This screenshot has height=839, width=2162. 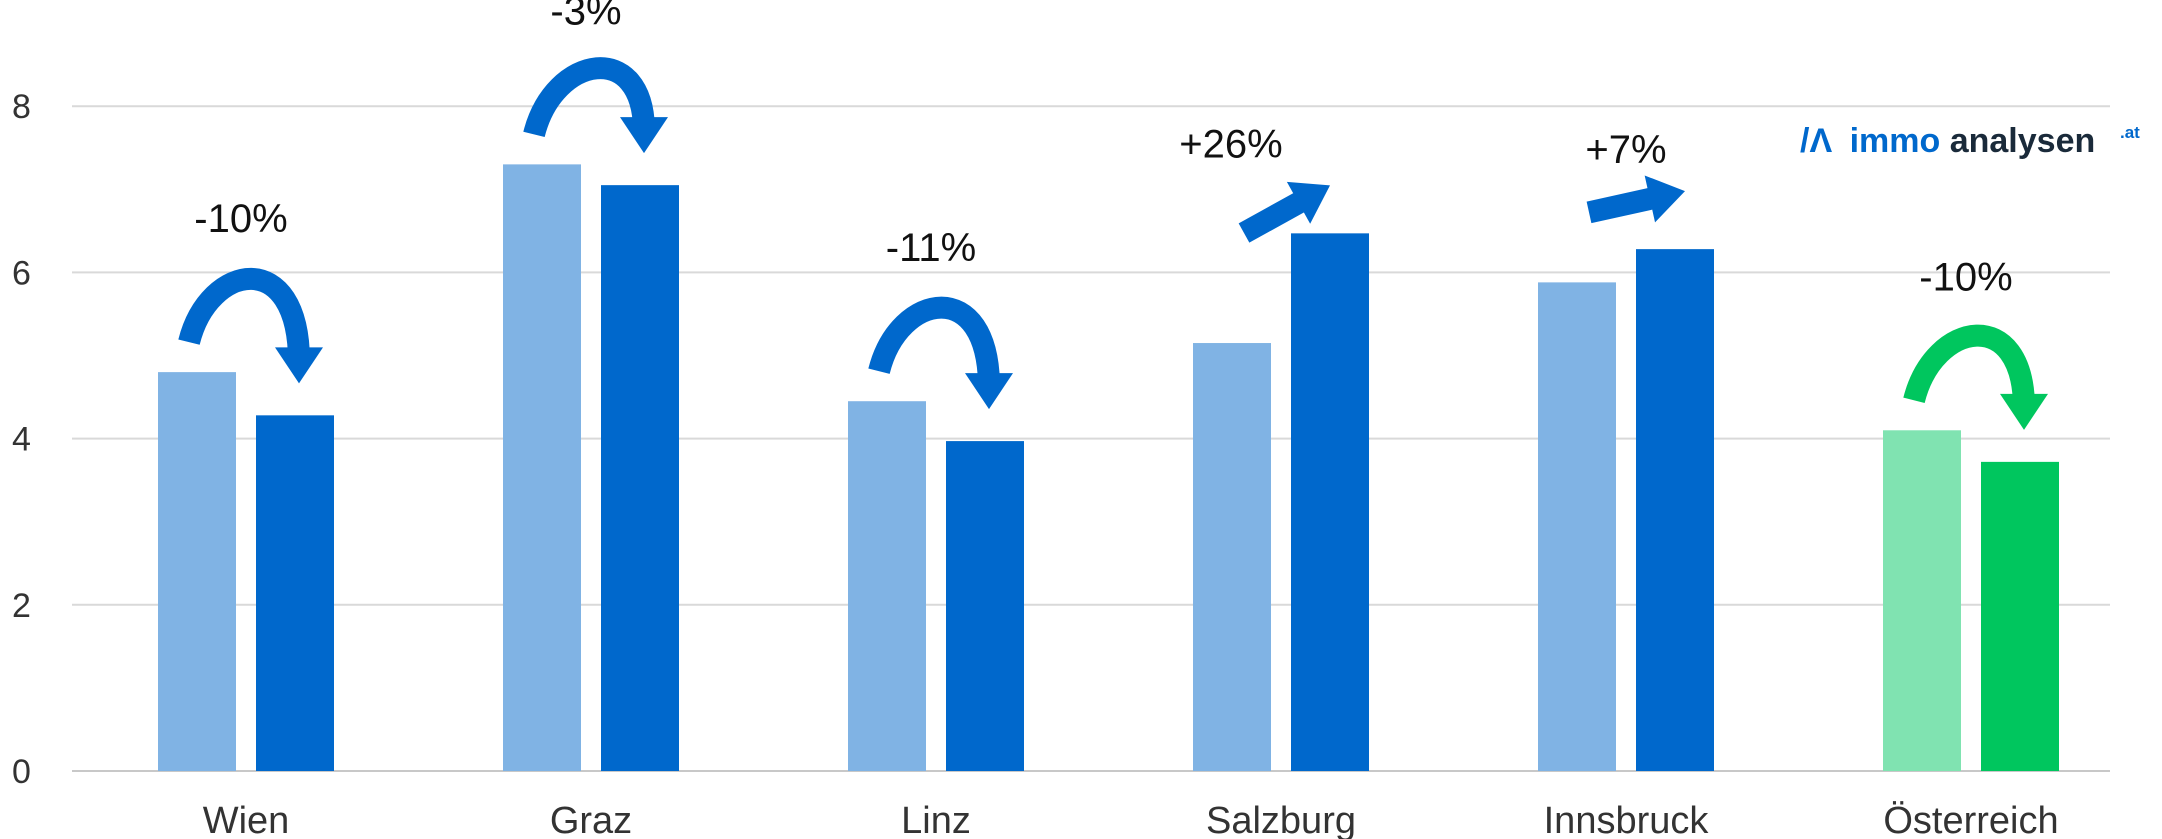 I want to click on x-tick-label: Salzburg, so click(x=1281, y=819).